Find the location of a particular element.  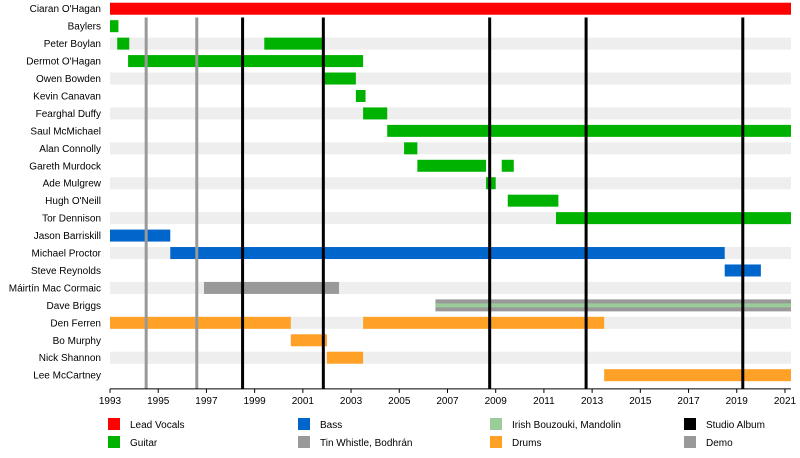

tick-label: 2013 is located at coordinates (592, 401).